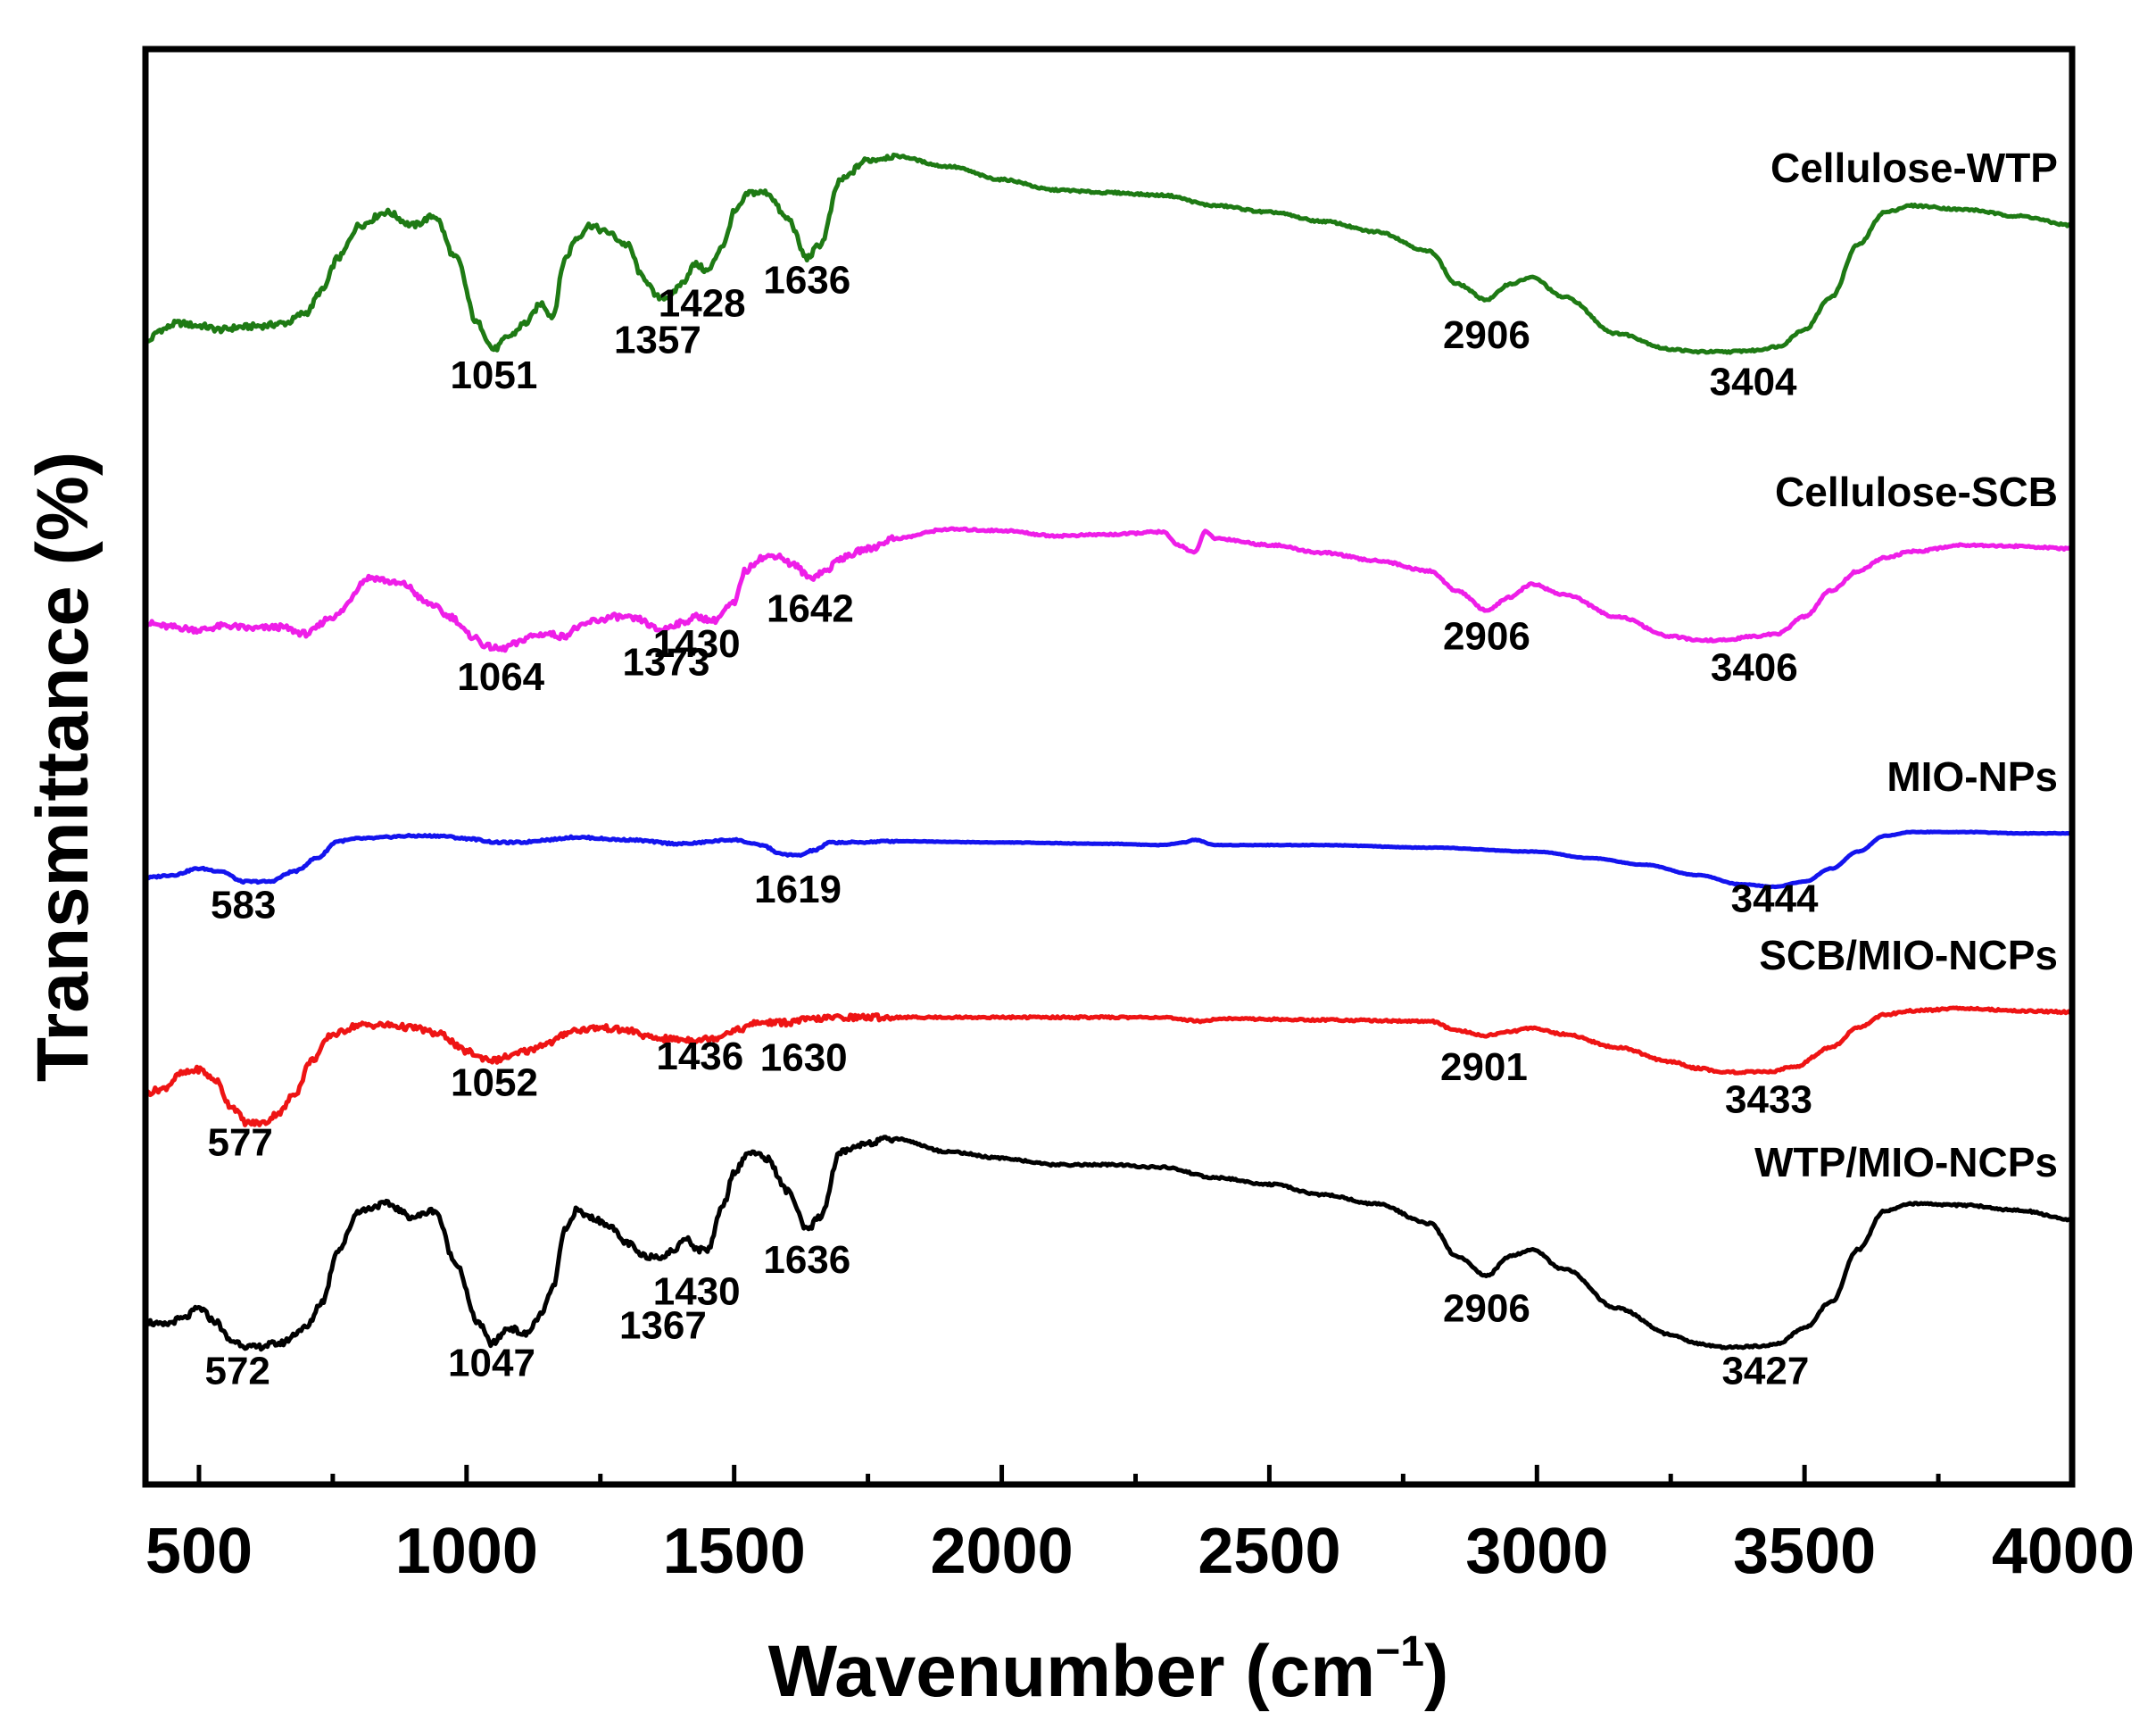 The width and height of the screenshot is (2156, 1721). I want to click on x-tick-label-4000: 4000, so click(2063, 1552).